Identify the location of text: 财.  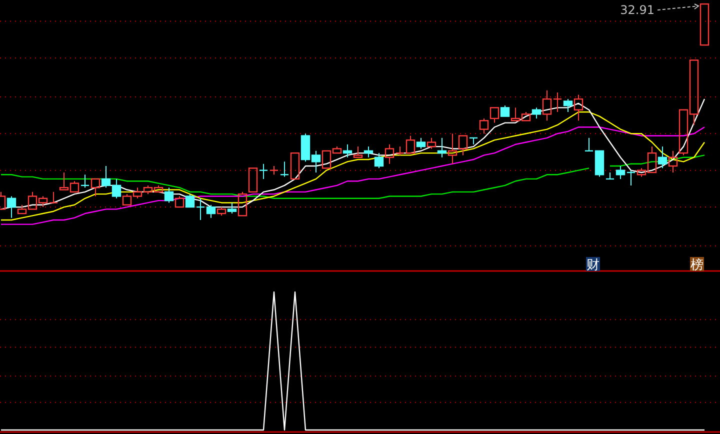
(593, 265).